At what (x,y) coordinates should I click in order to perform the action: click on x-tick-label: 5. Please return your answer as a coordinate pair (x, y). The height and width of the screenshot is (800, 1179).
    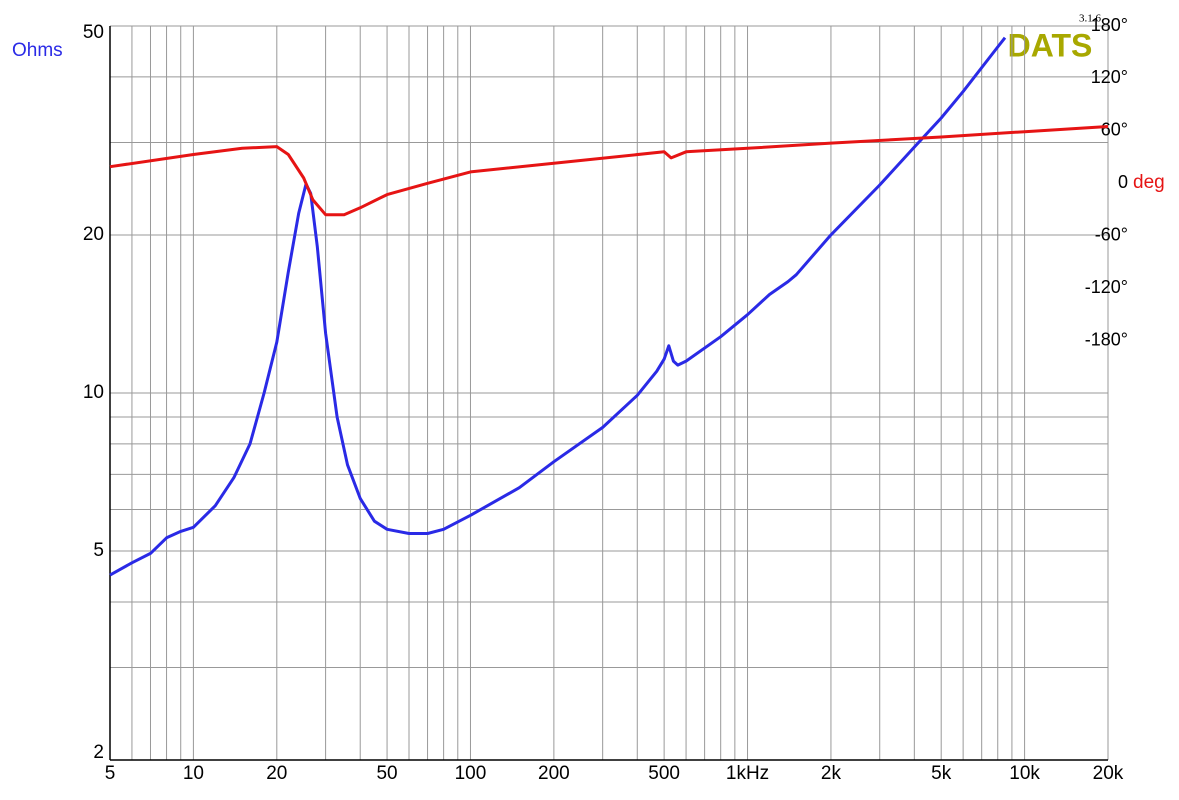
    Looking at the image, I should click on (110, 773).